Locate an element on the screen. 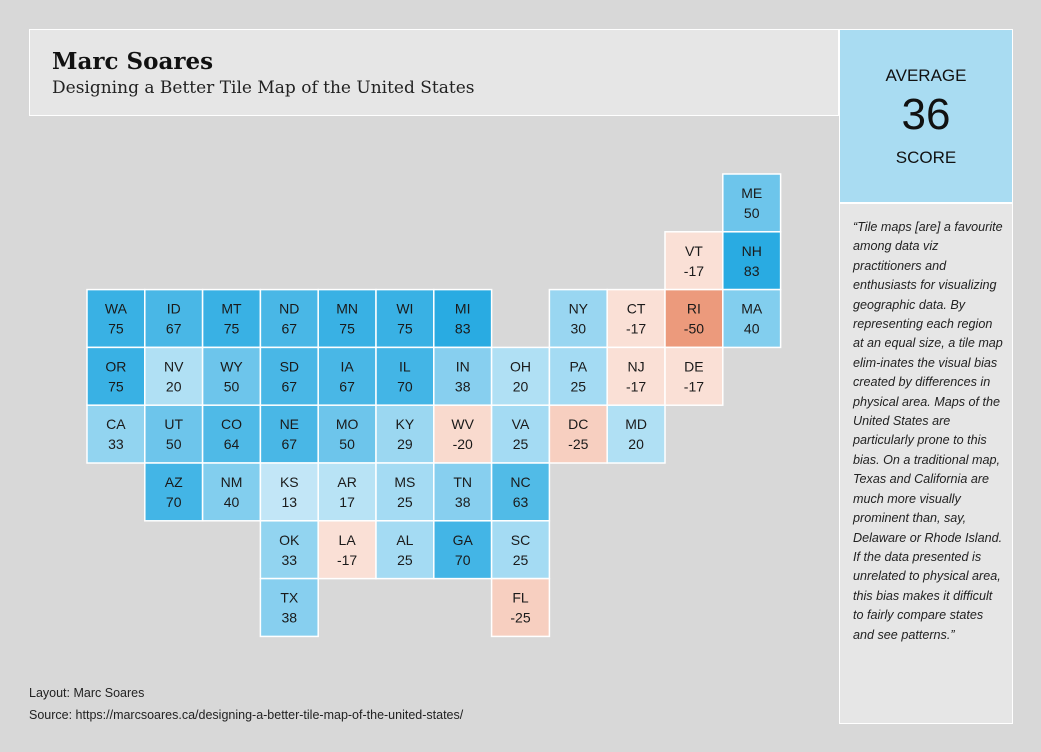  tile-de: DE -17 is located at coordinates (694, 376).